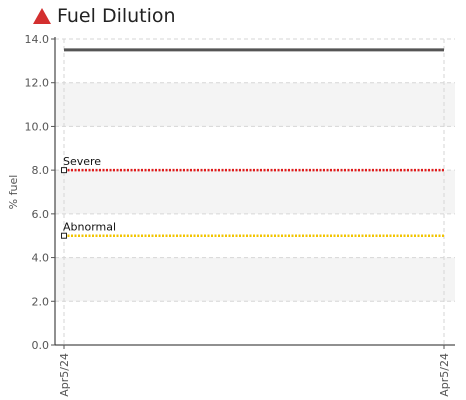 The height and width of the screenshot is (400, 466). What do you see at coordinates (41, 345) in the screenshot?
I see `y-tick-label: 0.0` at bounding box center [41, 345].